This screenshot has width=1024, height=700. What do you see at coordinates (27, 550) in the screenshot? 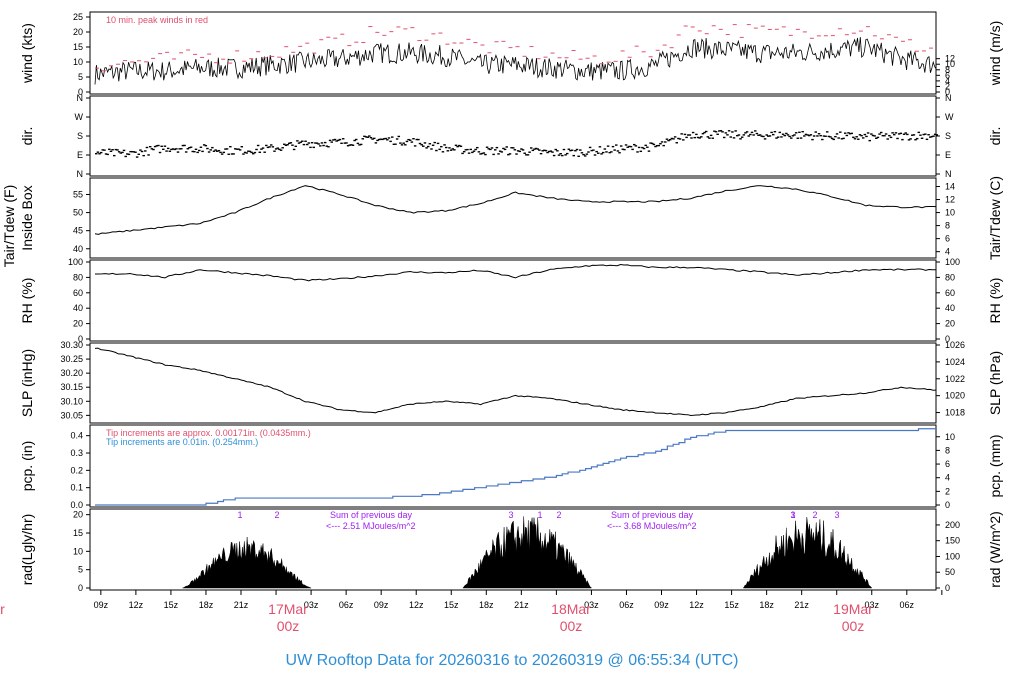
I see `ylabel-left-rad: rad(Lgly/hr)` at bounding box center [27, 550].